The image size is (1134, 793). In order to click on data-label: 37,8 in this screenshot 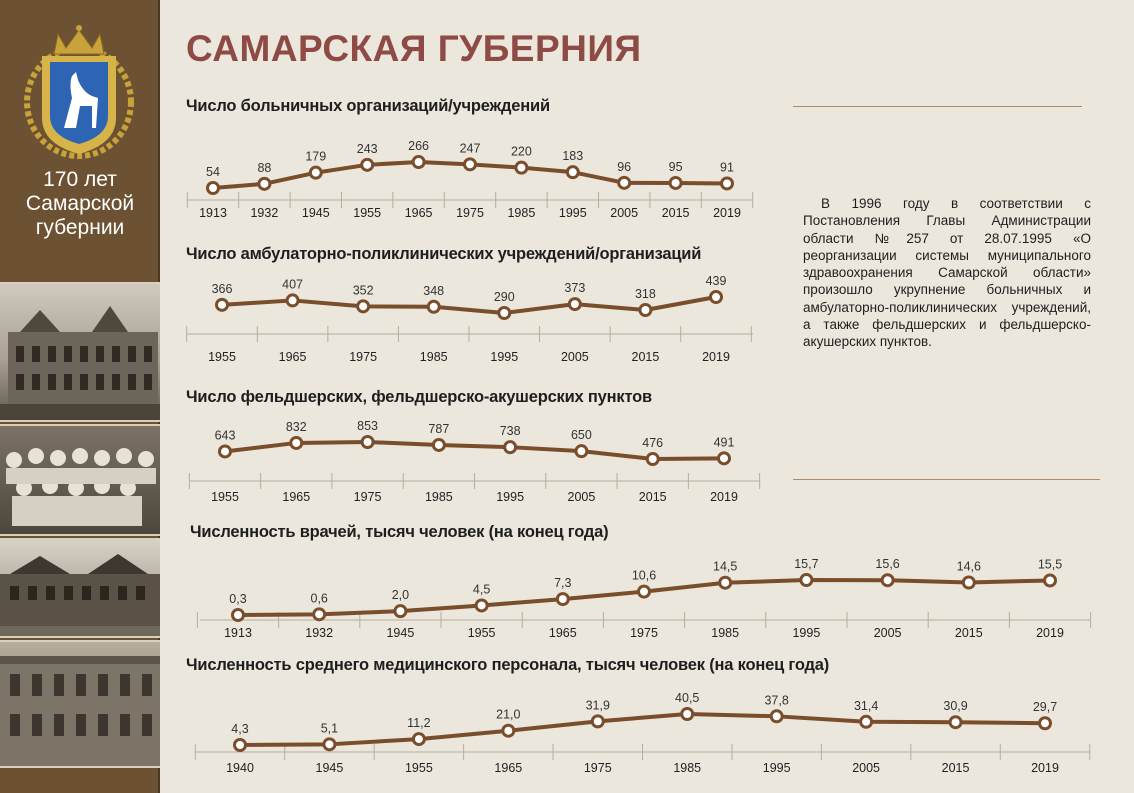, I will do `click(776, 700)`.